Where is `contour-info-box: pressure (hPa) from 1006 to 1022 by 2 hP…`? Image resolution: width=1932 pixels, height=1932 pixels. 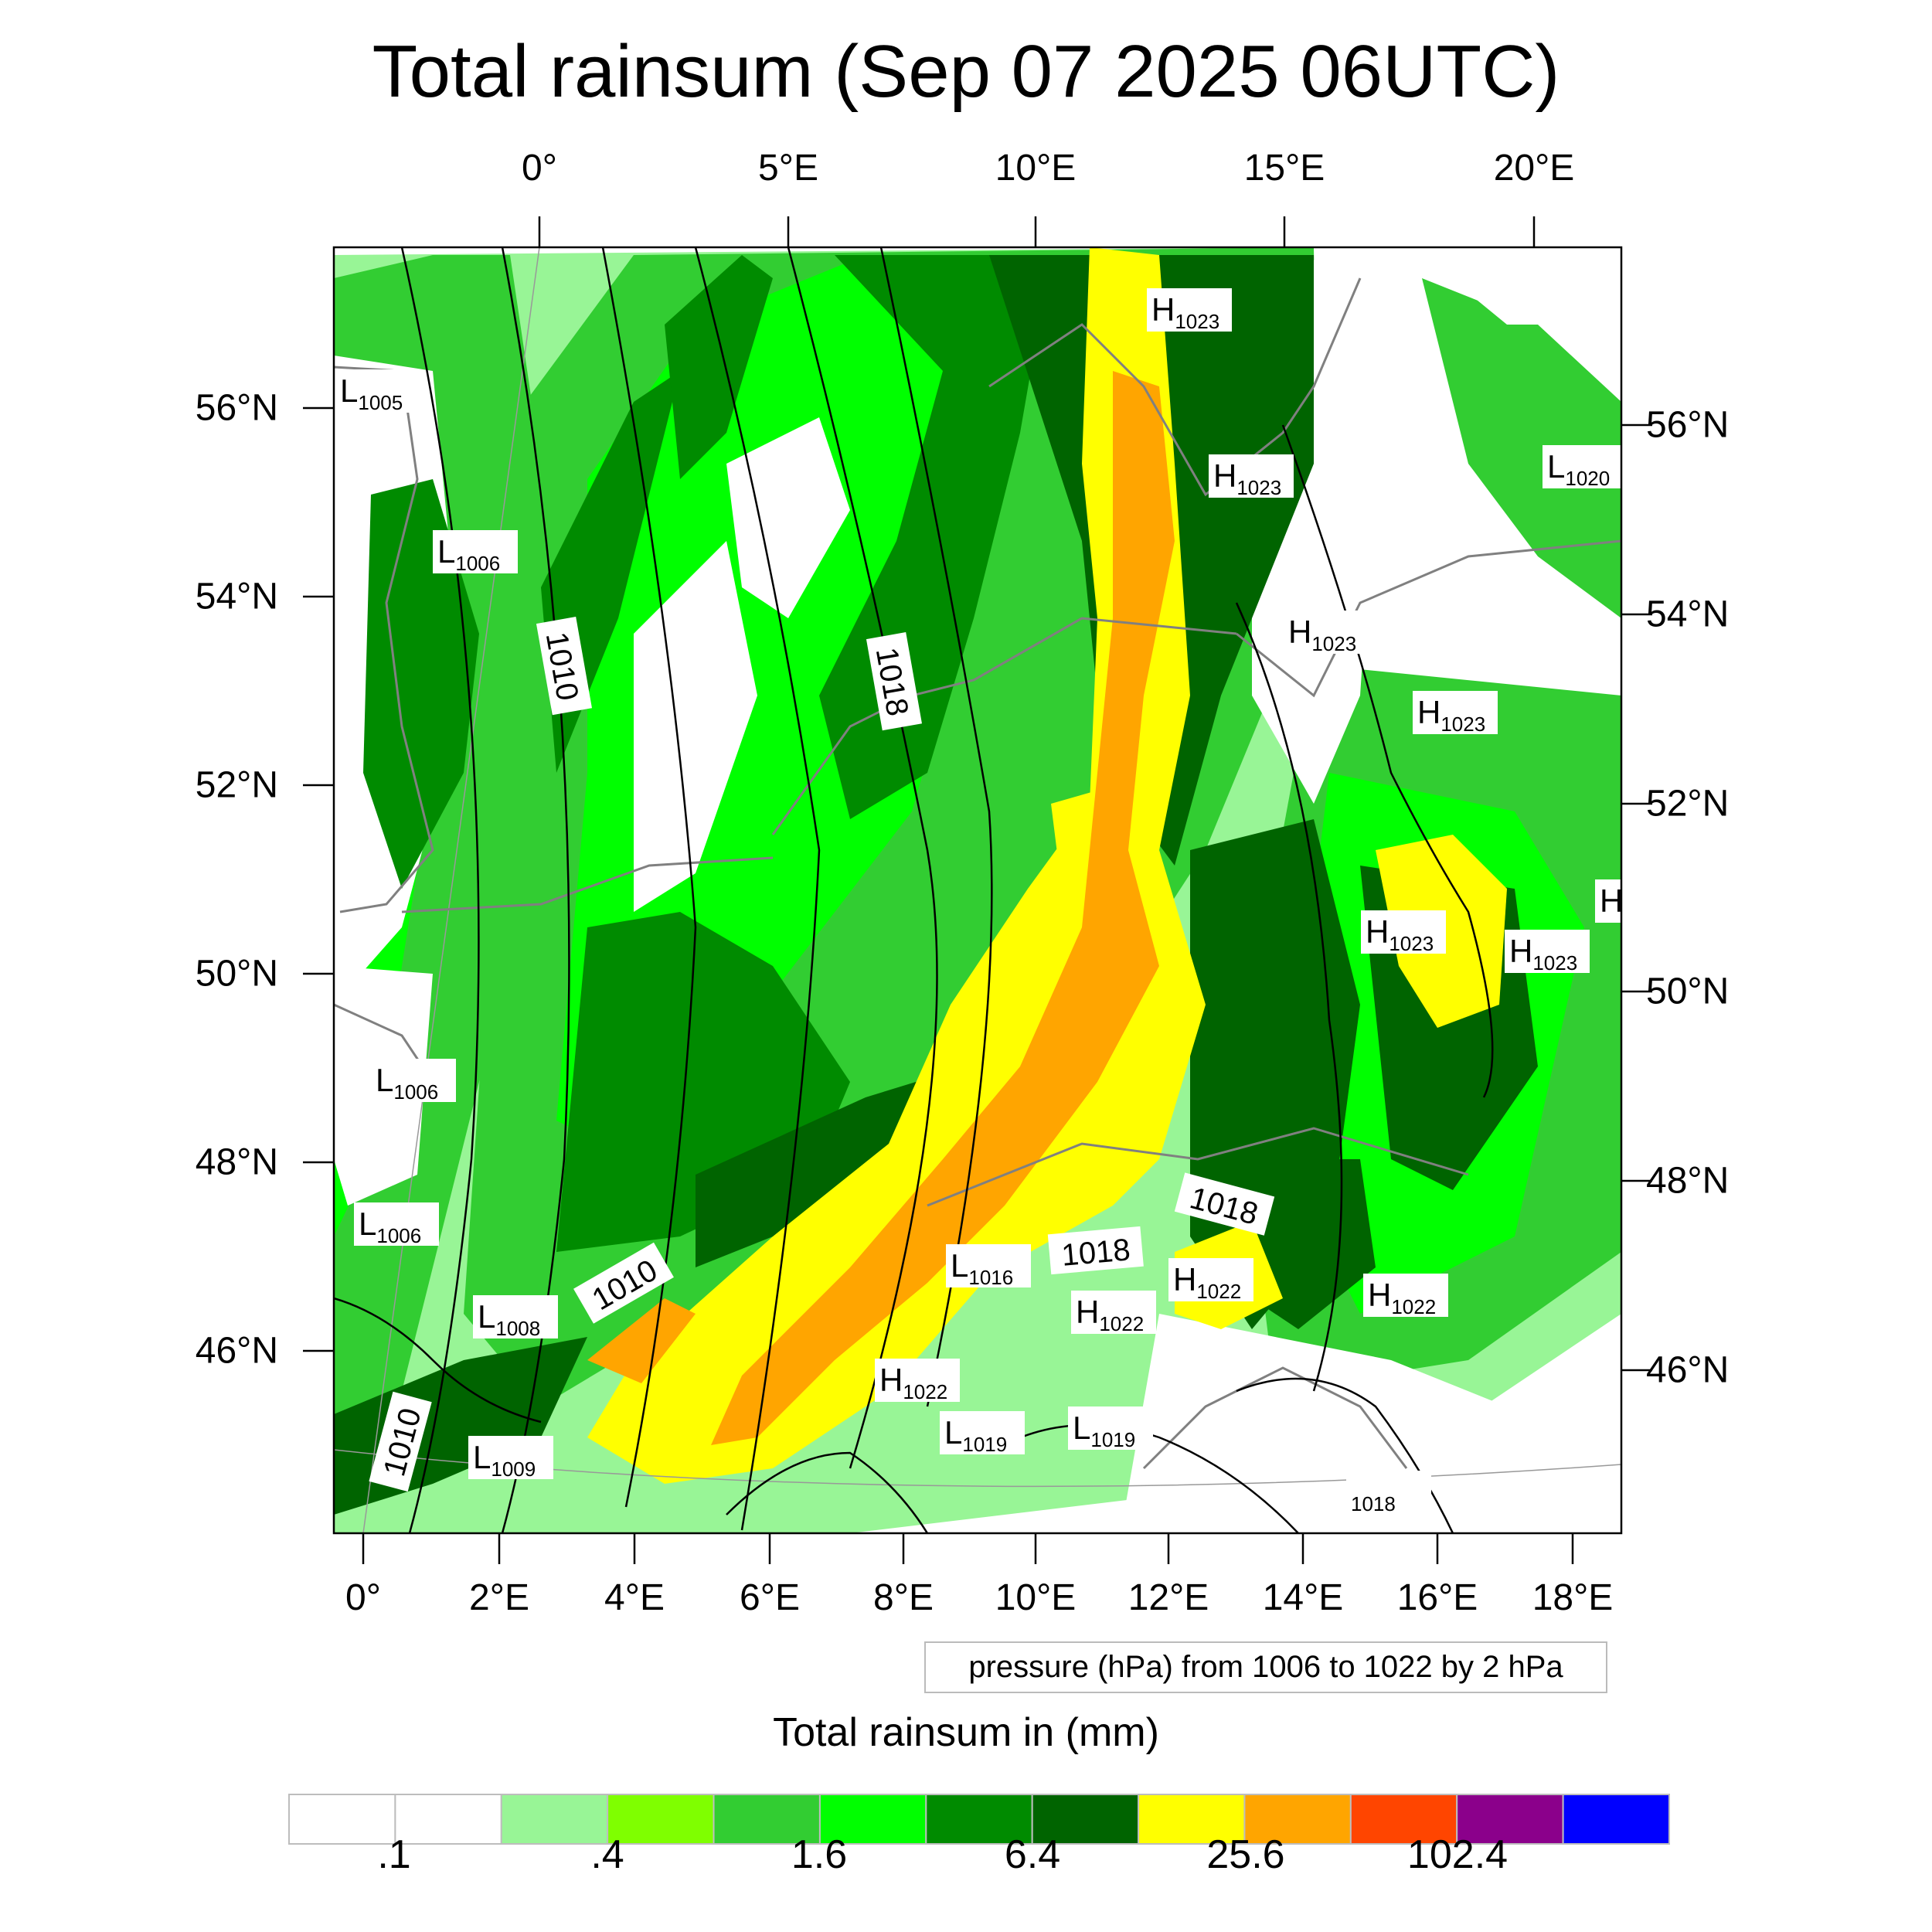 contour-info-box: pressure (hPa) from 1006 to 1022 by 2 hP… is located at coordinates (1265, 1667).